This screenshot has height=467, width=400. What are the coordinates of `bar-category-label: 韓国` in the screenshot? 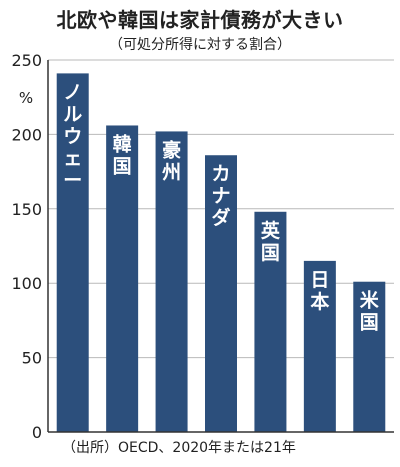 It's located at (122, 154).